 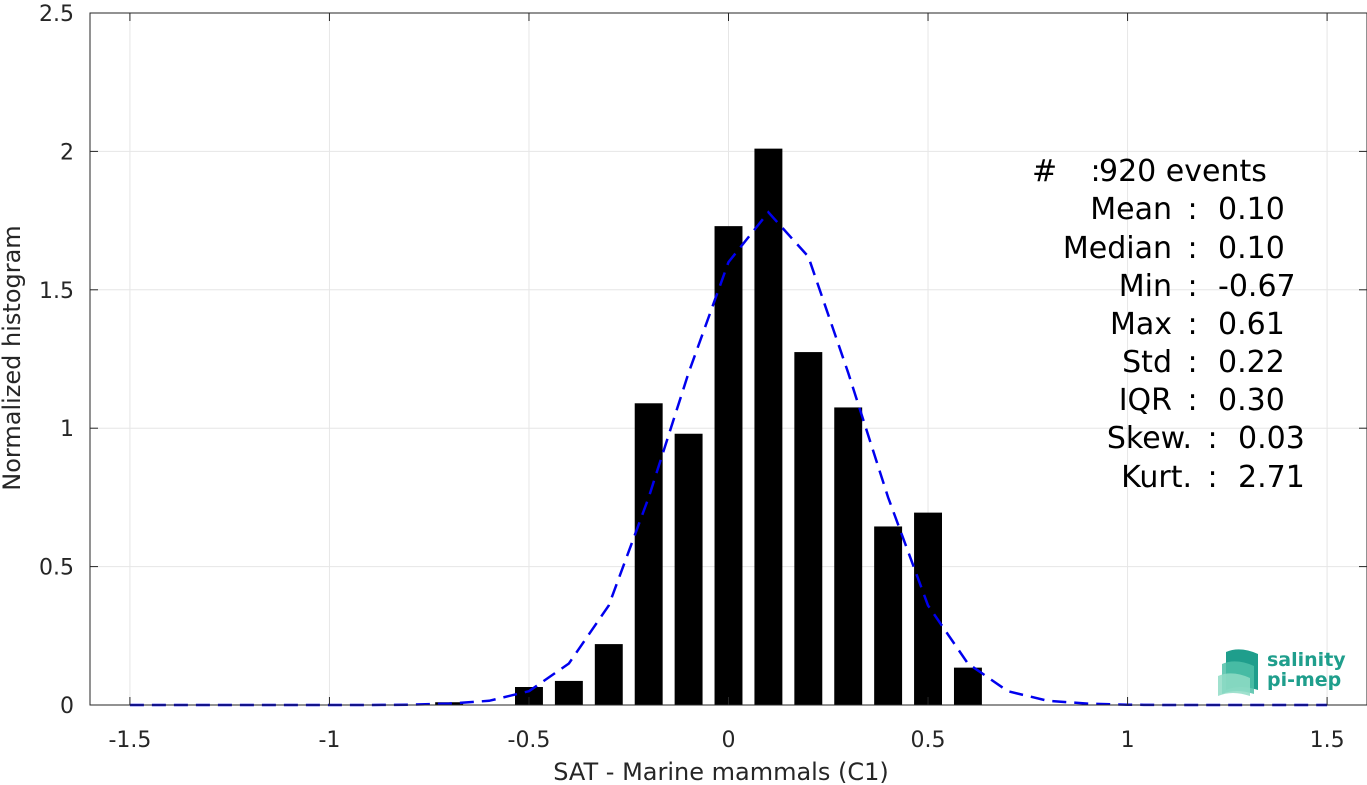 I want to click on logo-icon, so click(x=1238, y=672).